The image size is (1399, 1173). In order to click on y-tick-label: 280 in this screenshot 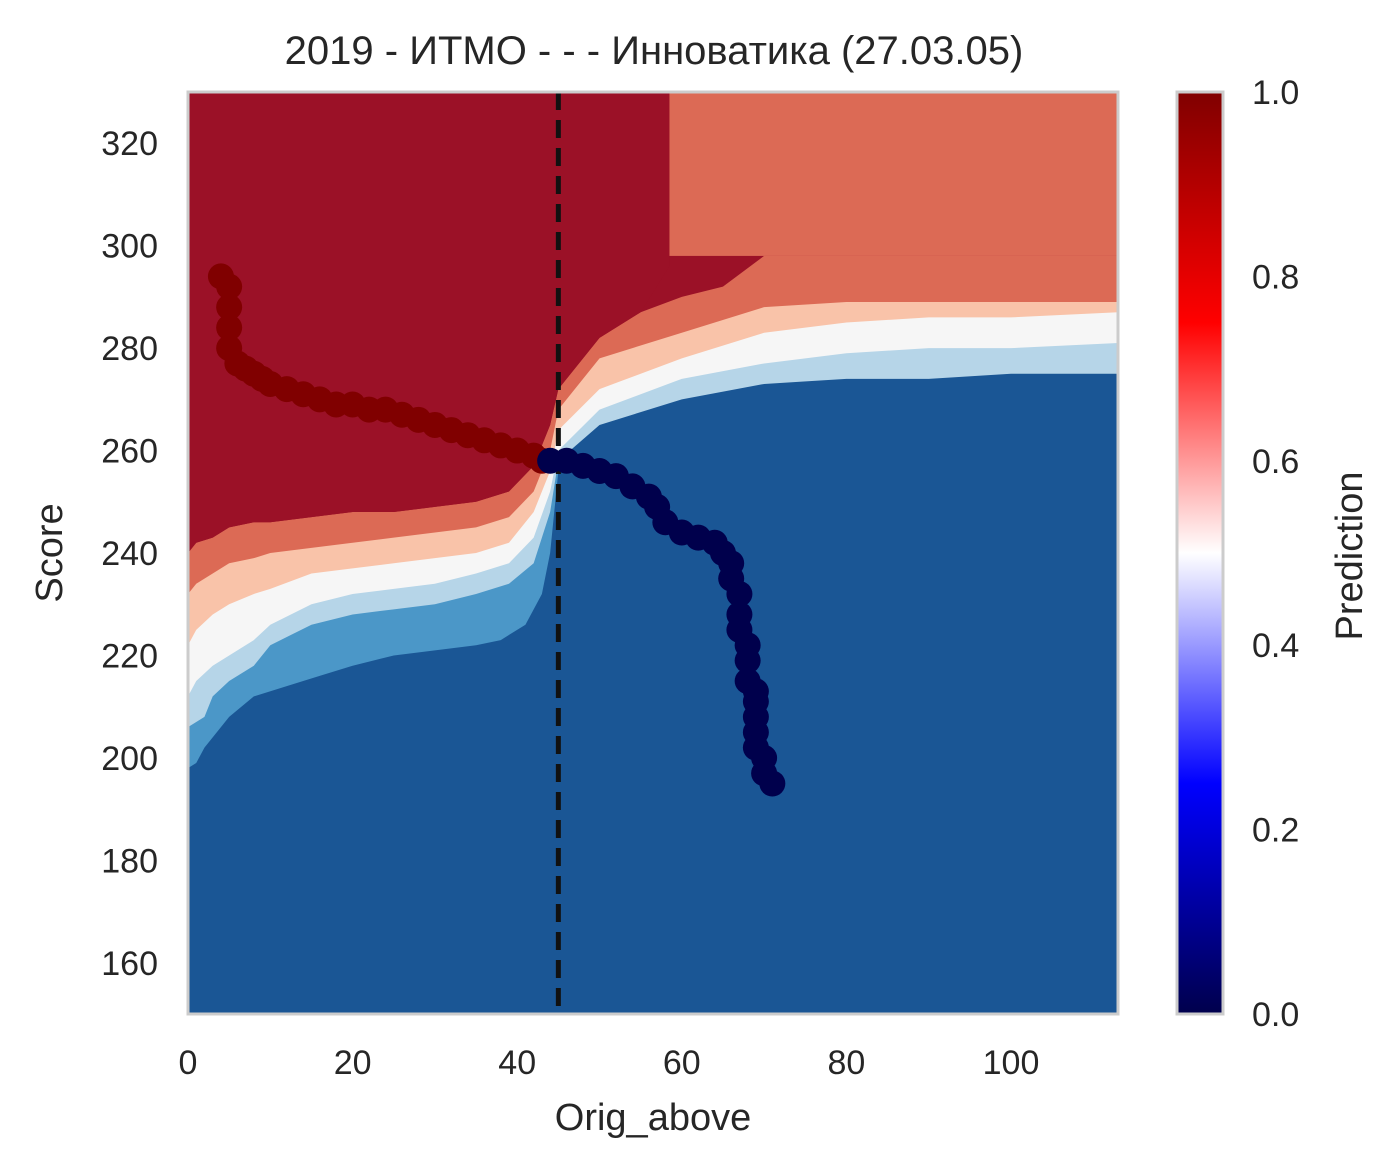, I will do `click(129, 349)`.